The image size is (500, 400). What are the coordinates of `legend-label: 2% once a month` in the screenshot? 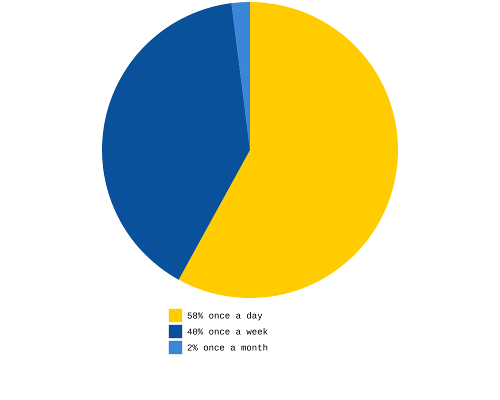 It's located at (227, 349).